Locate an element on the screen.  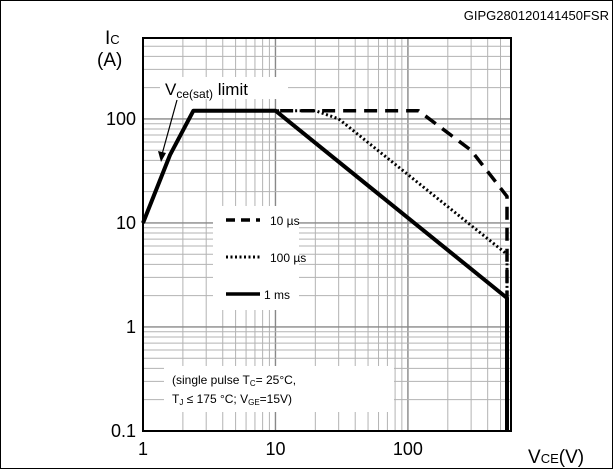
conditions-note-bg is located at coordinates (279, 389).